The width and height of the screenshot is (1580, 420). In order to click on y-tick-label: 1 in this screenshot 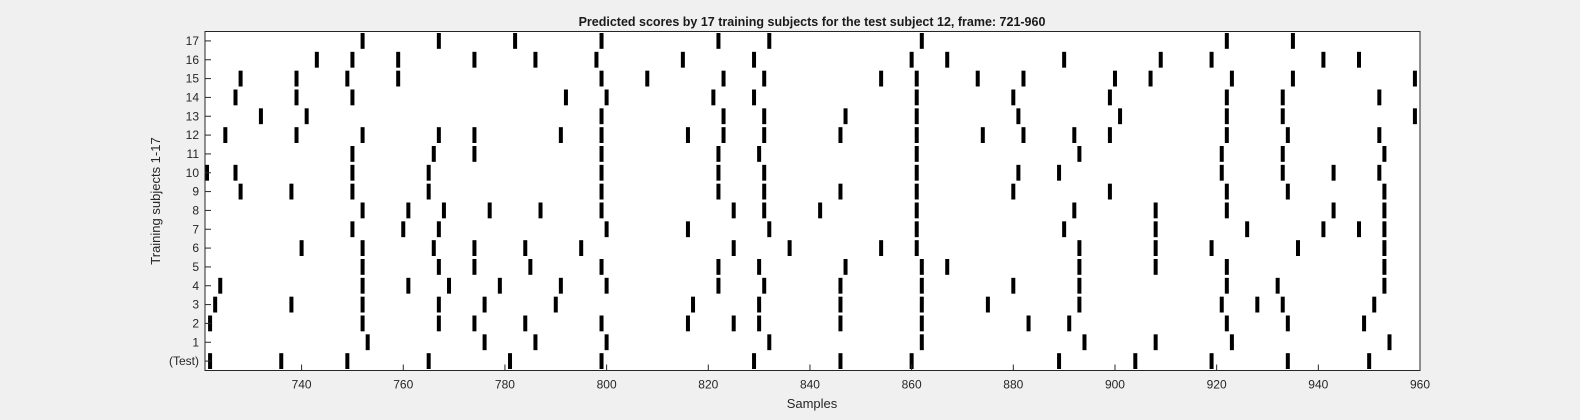, I will do `click(195, 342)`.